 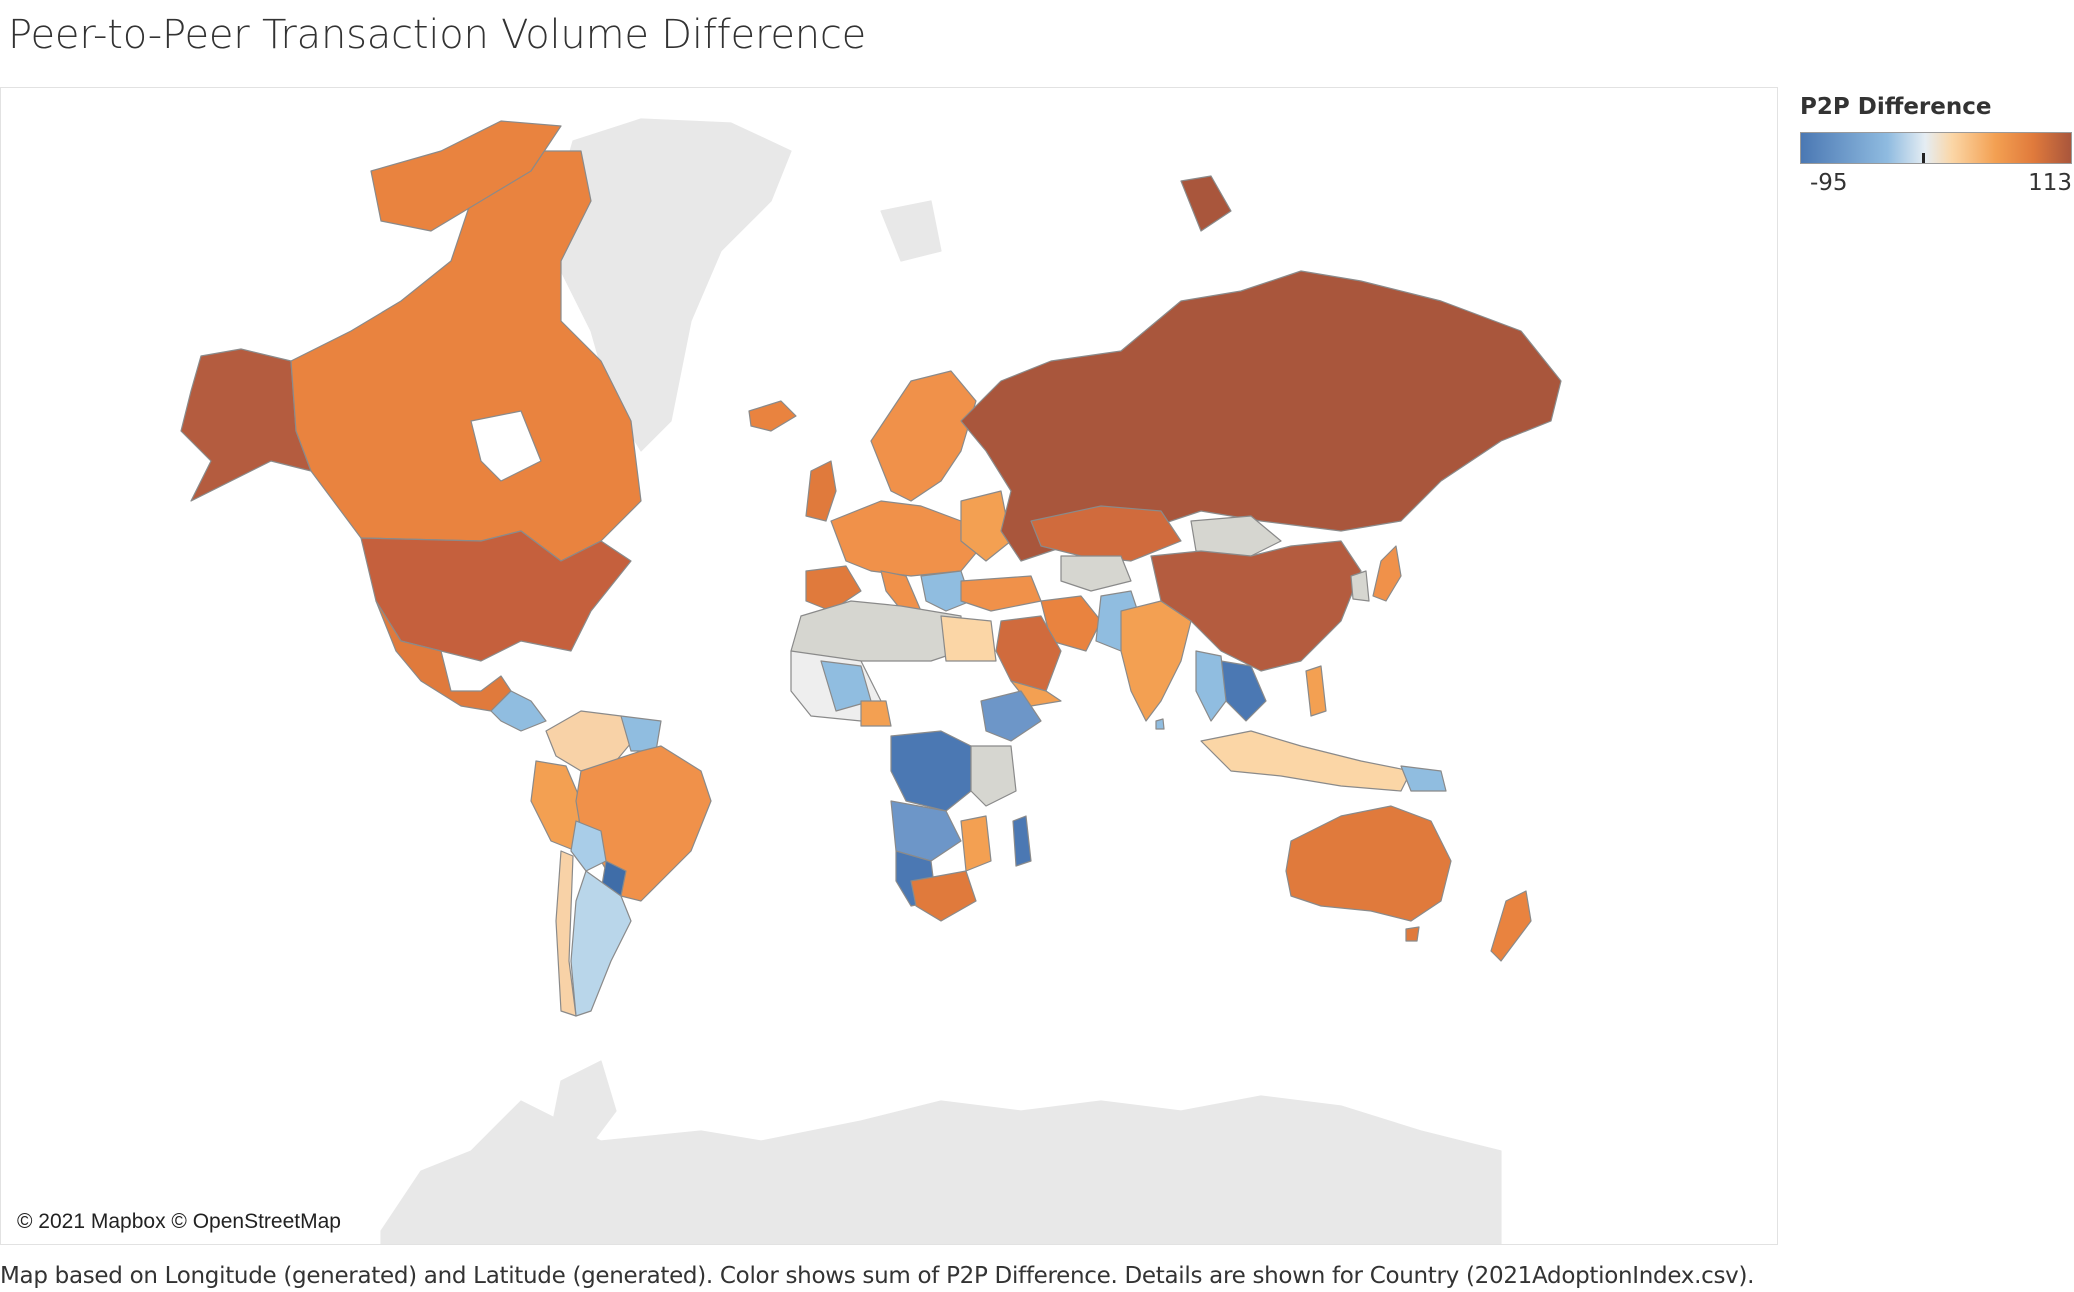 I want to click on region-angola-zambia, so click(x=926, y=831).